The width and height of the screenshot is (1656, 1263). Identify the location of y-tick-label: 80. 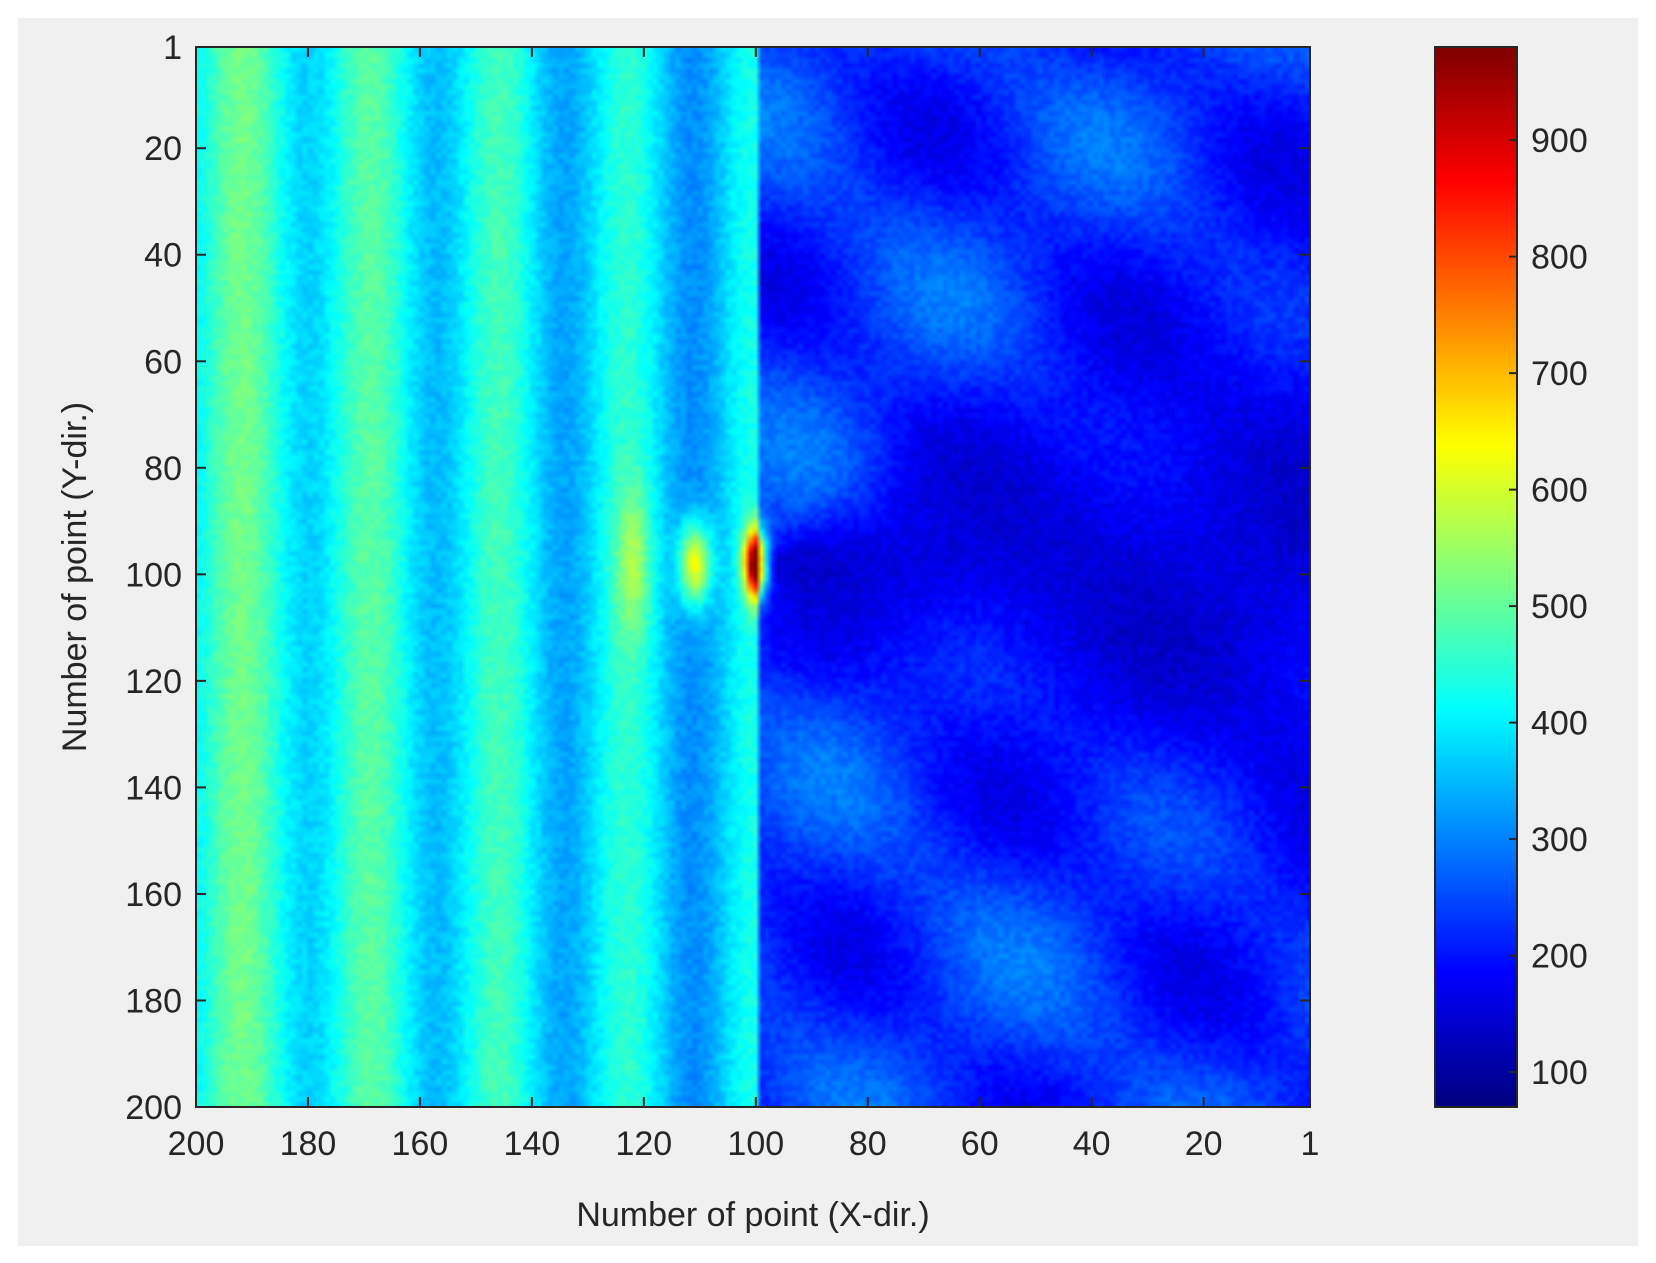
(163, 469).